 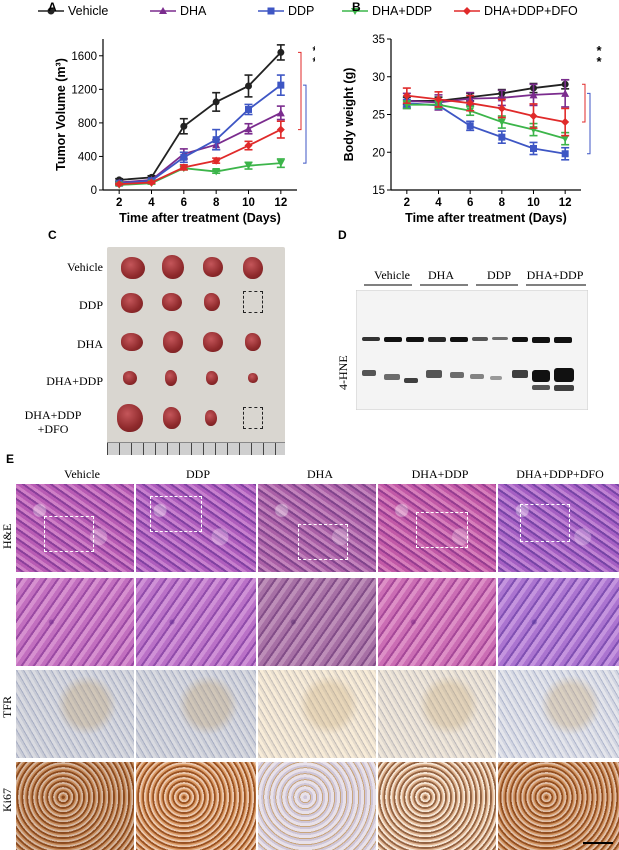 What do you see at coordinates (7, 800) in the screenshot?
I see `row-label-ki67: Ki67` at bounding box center [7, 800].